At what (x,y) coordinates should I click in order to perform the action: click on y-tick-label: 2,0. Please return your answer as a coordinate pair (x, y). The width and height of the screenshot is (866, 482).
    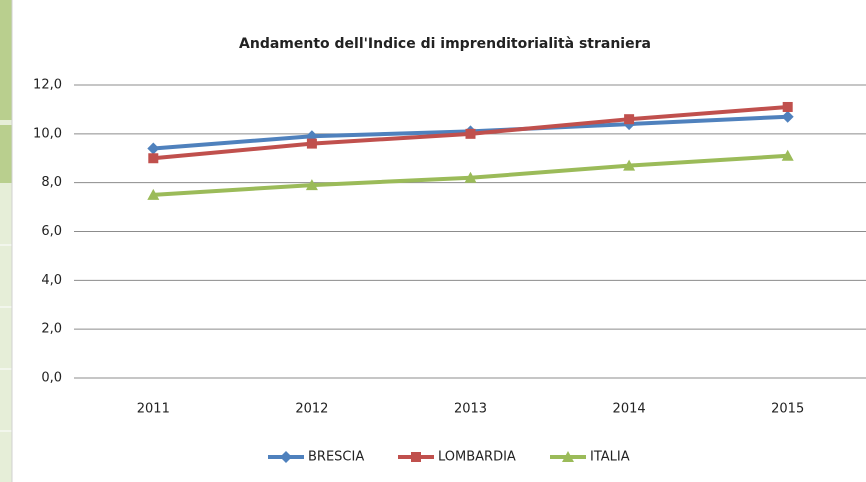
    Looking at the image, I should click on (51, 329).